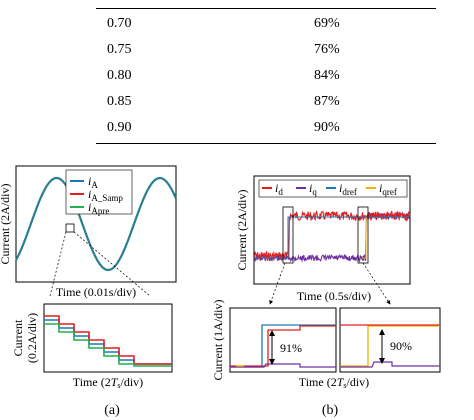  Describe the element at coordinates (218, 340) in the screenshot. I see `fig-b-bottom-ylabel: Current (1A/div)` at that location.